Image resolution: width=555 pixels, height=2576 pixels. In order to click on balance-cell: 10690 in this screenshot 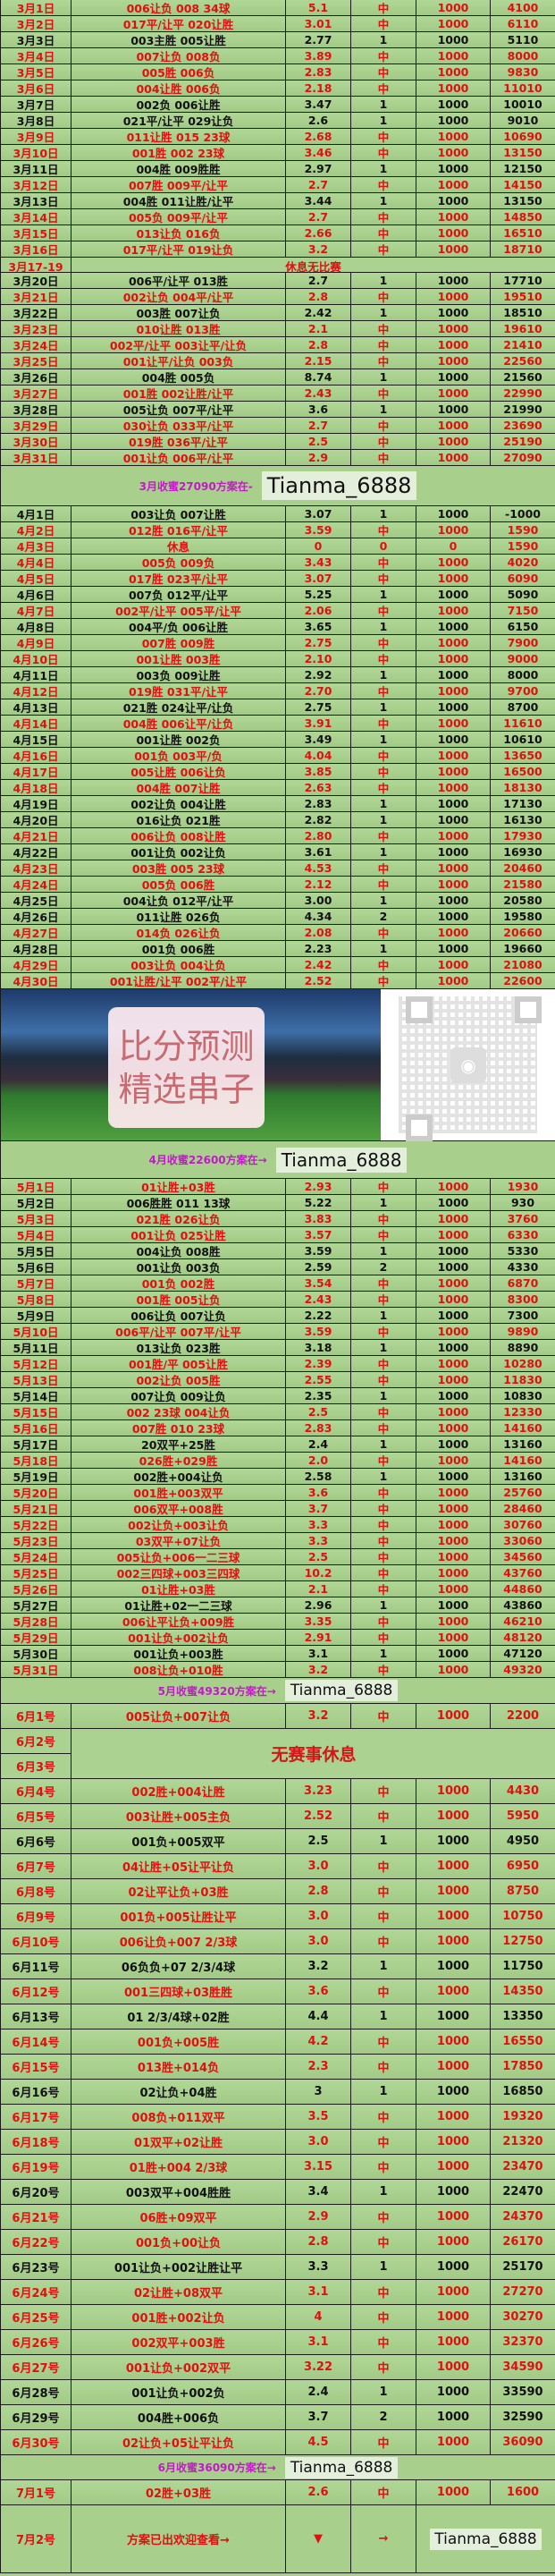, I will do `click(523, 136)`.